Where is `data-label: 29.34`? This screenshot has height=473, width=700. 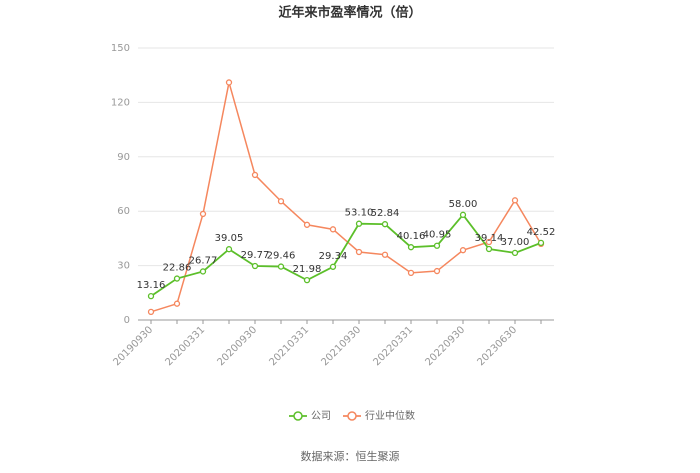 data-label: 29.34 is located at coordinates (333, 256).